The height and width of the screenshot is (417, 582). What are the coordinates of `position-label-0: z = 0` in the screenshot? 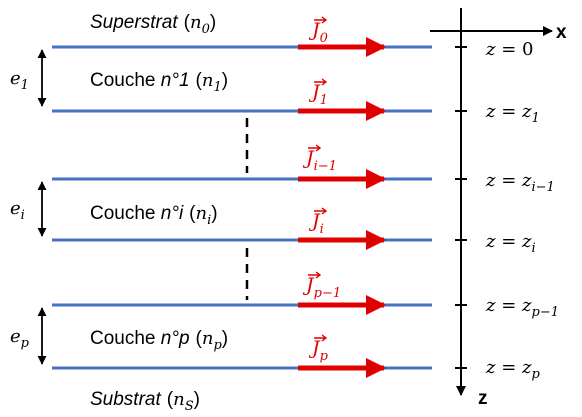 It's located at (509, 49).